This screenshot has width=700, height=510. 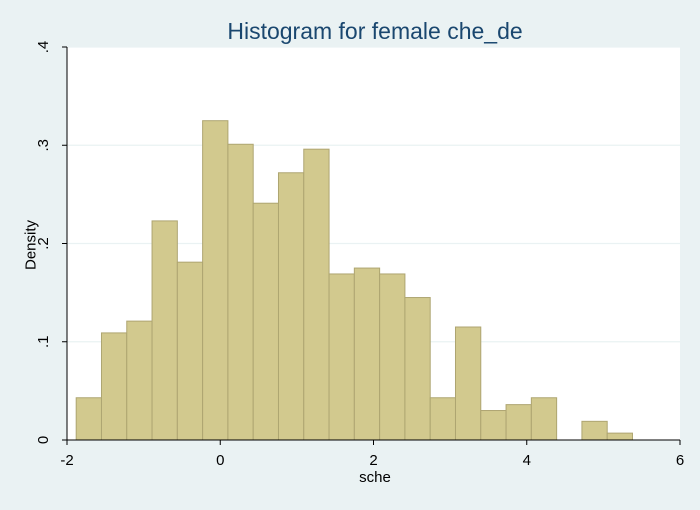 I want to click on y-tick-label-0: 0, so click(x=43, y=440).